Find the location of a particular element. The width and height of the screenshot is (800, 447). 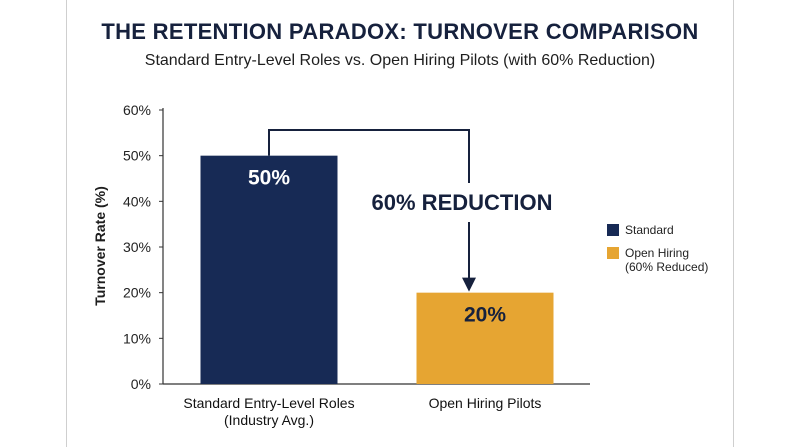

legend-label: Open Hiring (60% Reduced) is located at coordinates (667, 260).